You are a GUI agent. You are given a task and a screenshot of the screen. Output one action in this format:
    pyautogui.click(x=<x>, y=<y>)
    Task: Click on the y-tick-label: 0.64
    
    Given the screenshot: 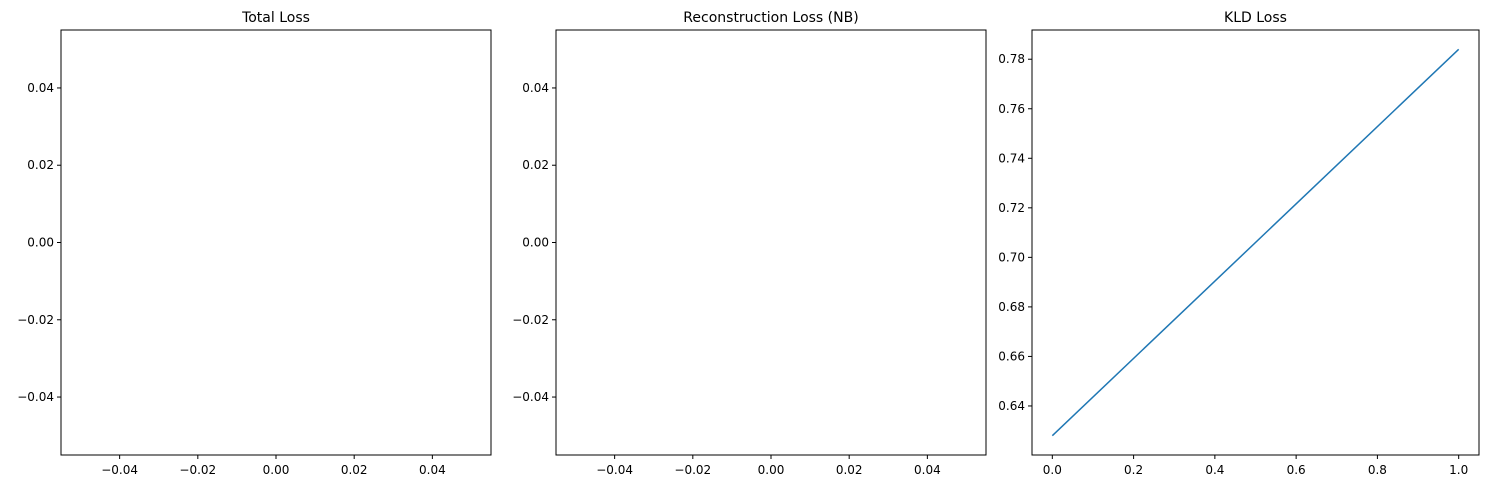 What is the action you would take?
    pyautogui.click(x=1011, y=406)
    